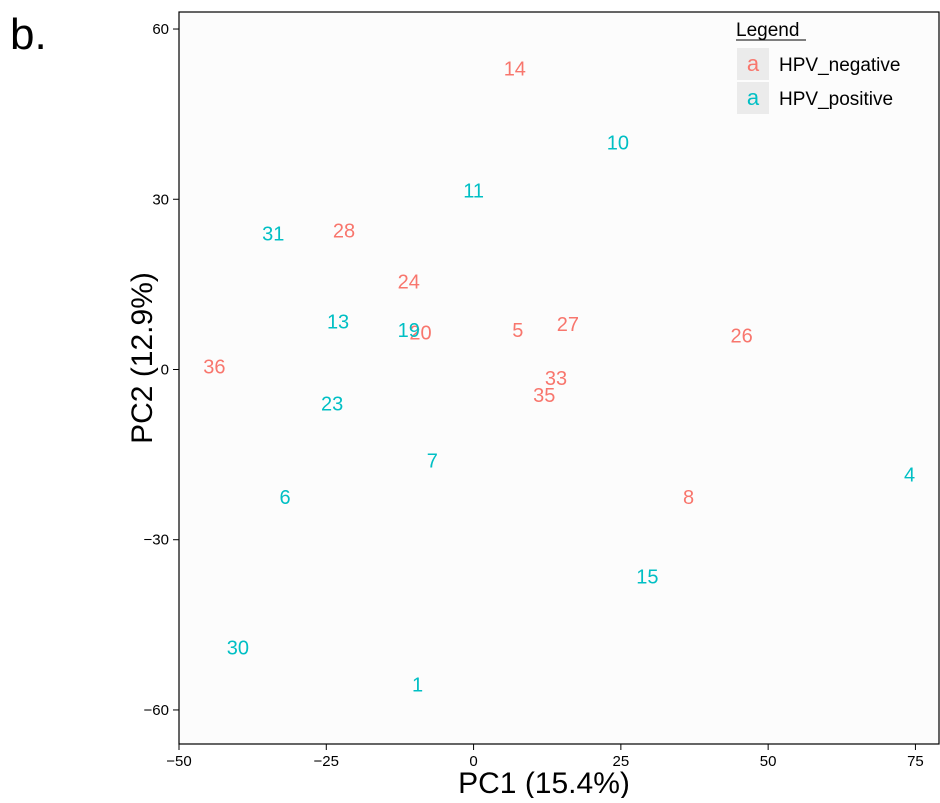 This screenshot has height=803, width=940. What do you see at coordinates (517, 331) in the screenshot?
I see `point-label: 5` at bounding box center [517, 331].